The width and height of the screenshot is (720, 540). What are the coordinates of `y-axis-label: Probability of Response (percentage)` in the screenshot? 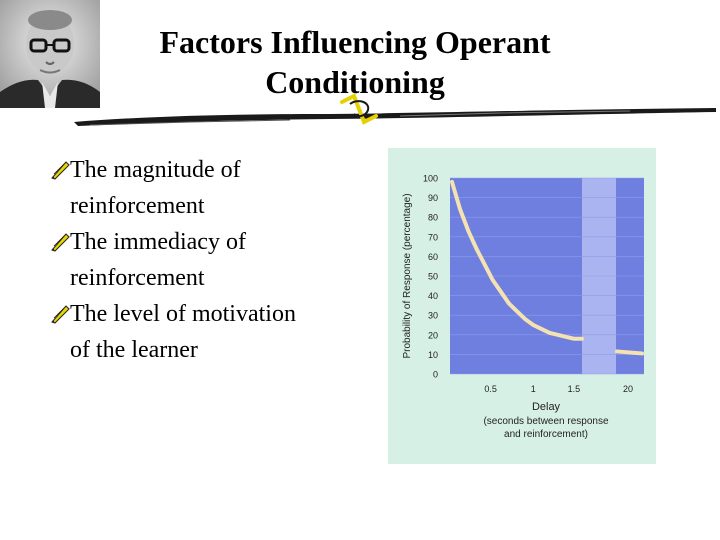 It's located at (407, 275).